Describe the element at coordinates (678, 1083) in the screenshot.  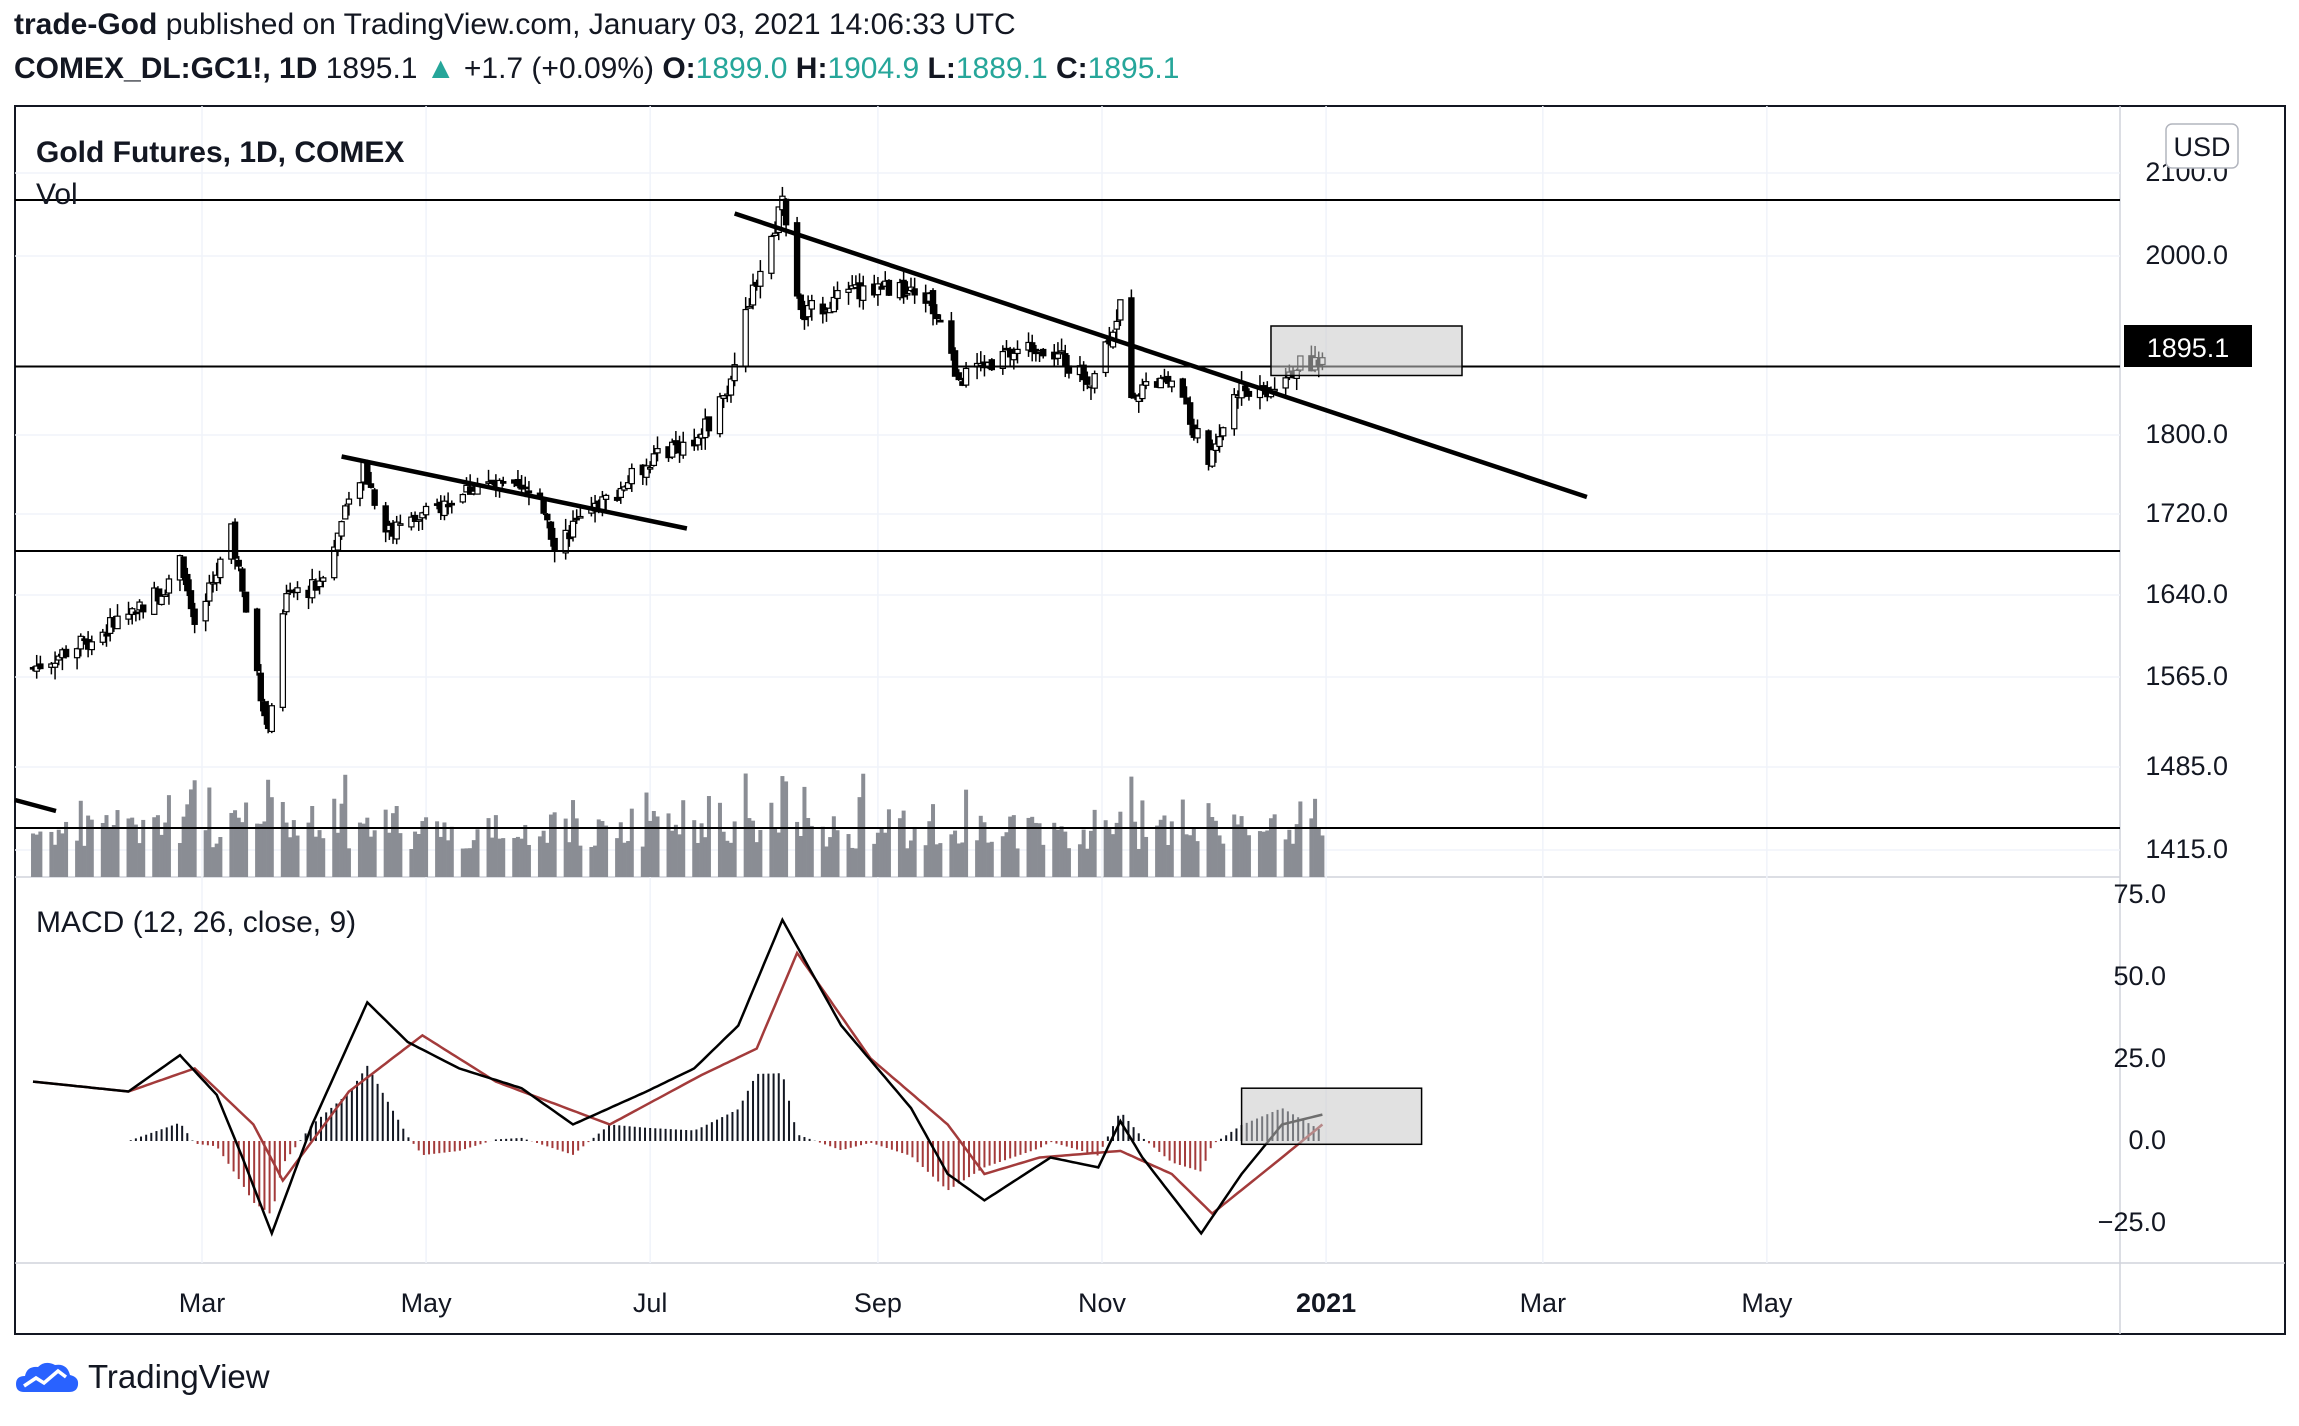
I see `signal-line` at that location.